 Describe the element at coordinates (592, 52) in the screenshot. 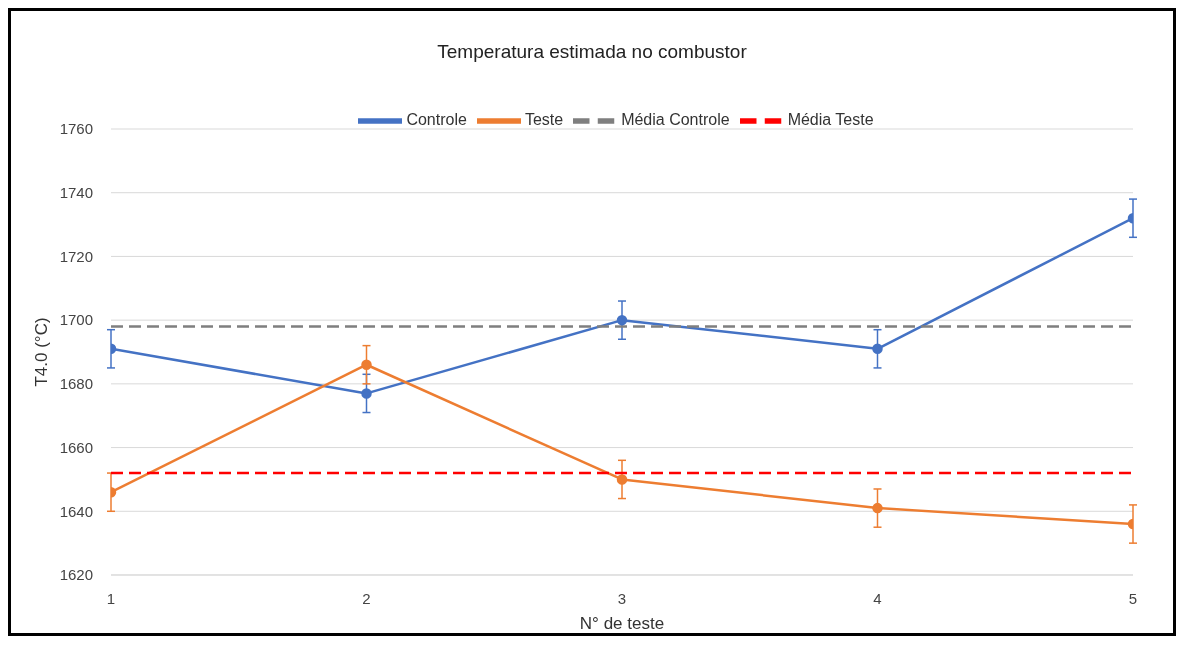

I see `chart-title: Temperatura estimada no combustor` at that location.